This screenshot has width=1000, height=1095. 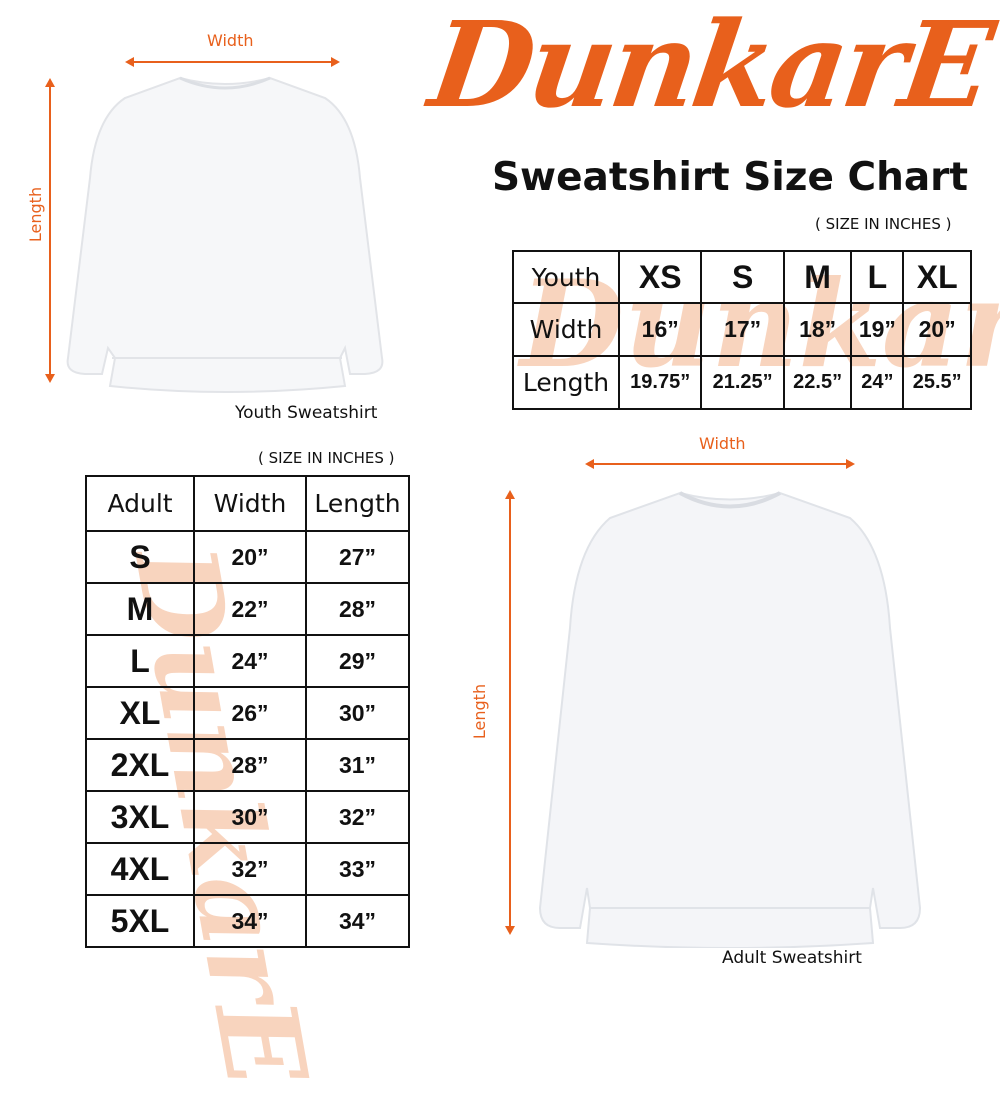 I want to click on size-label: XL, so click(x=140, y=713).